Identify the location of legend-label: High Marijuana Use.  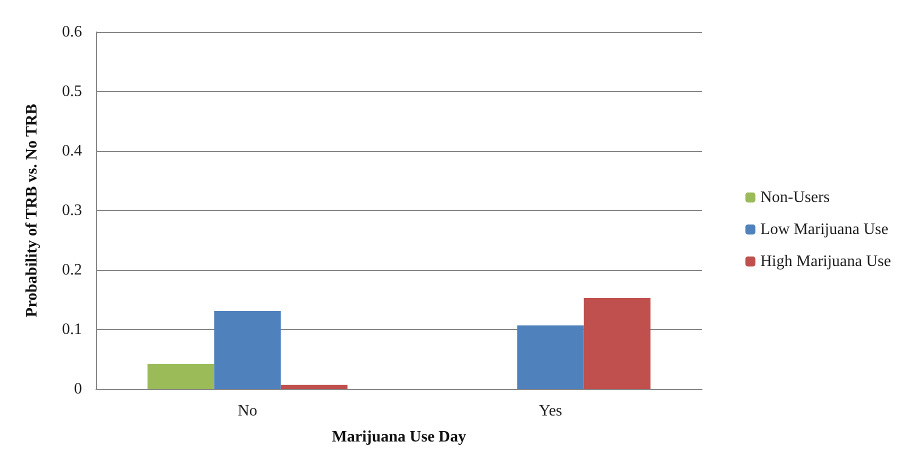
(826, 261).